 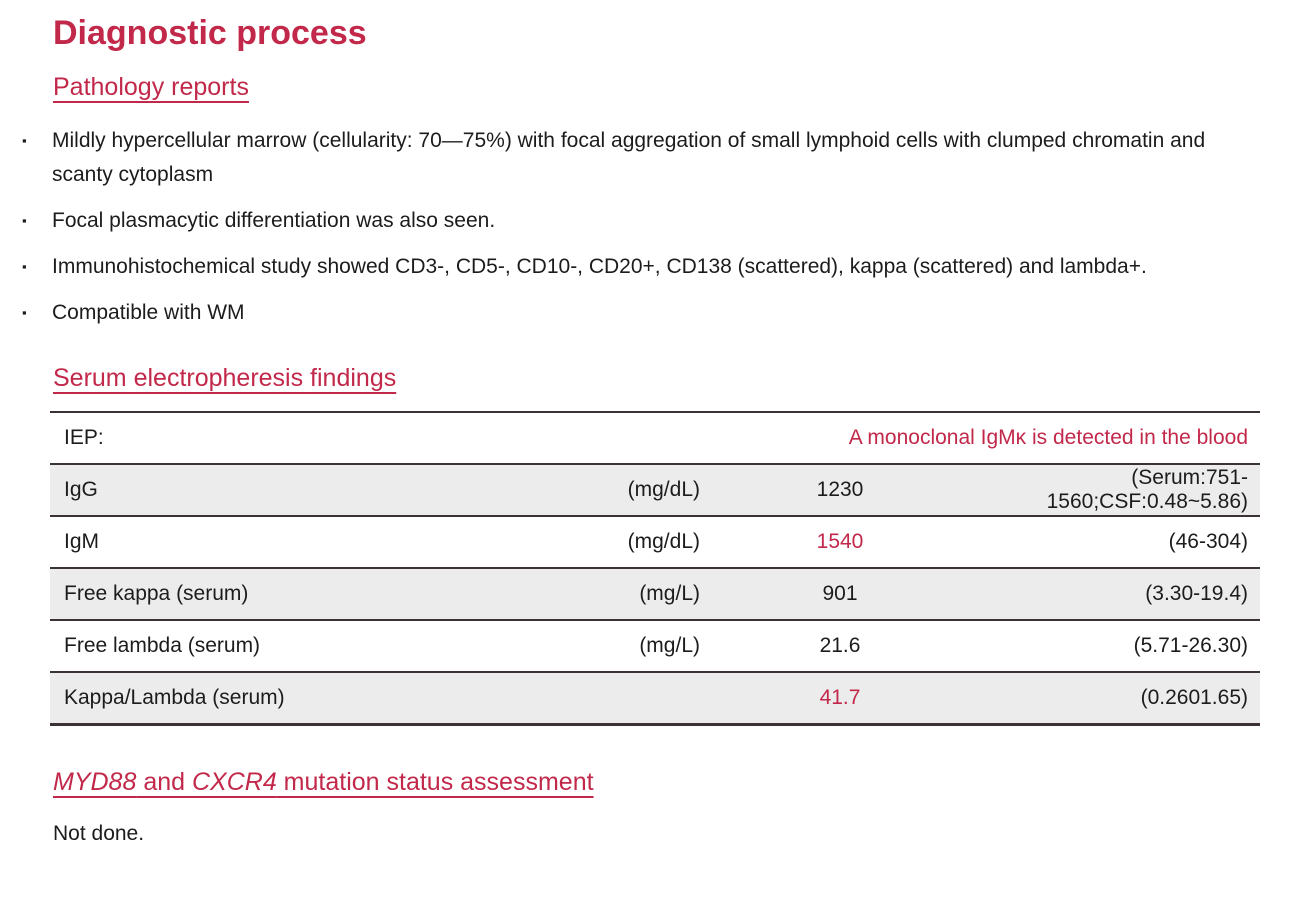 What do you see at coordinates (82, 541) in the screenshot?
I see `row-label: IgM` at bounding box center [82, 541].